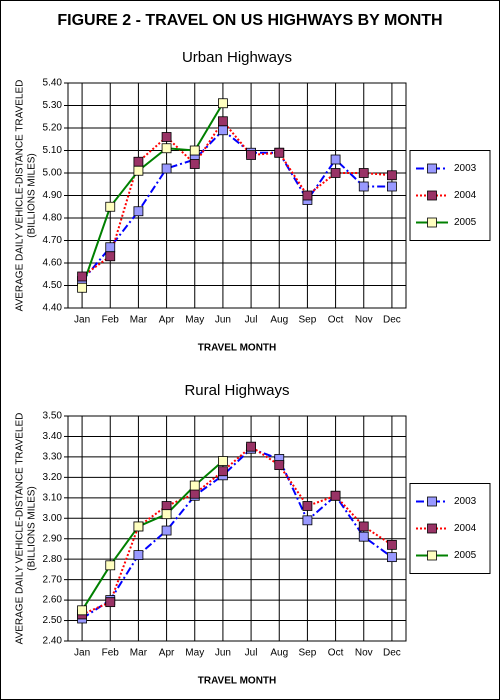  What do you see at coordinates (236, 390) in the screenshot?
I see `chart-title: Rural Highways` at bounding box center [236, 390].